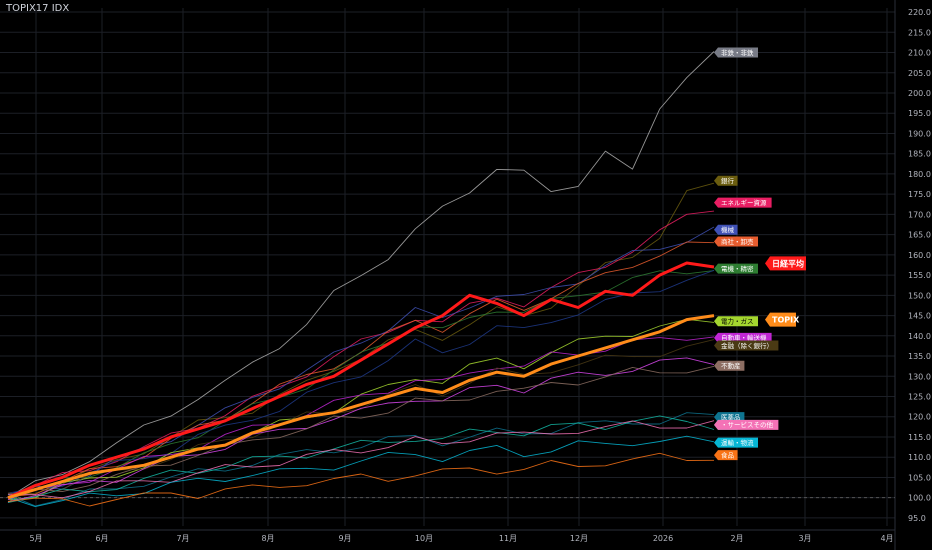  Describe the element at coordinates (919, 255) in the screenshot. I see `y-tick-label: 160.0` at that location.